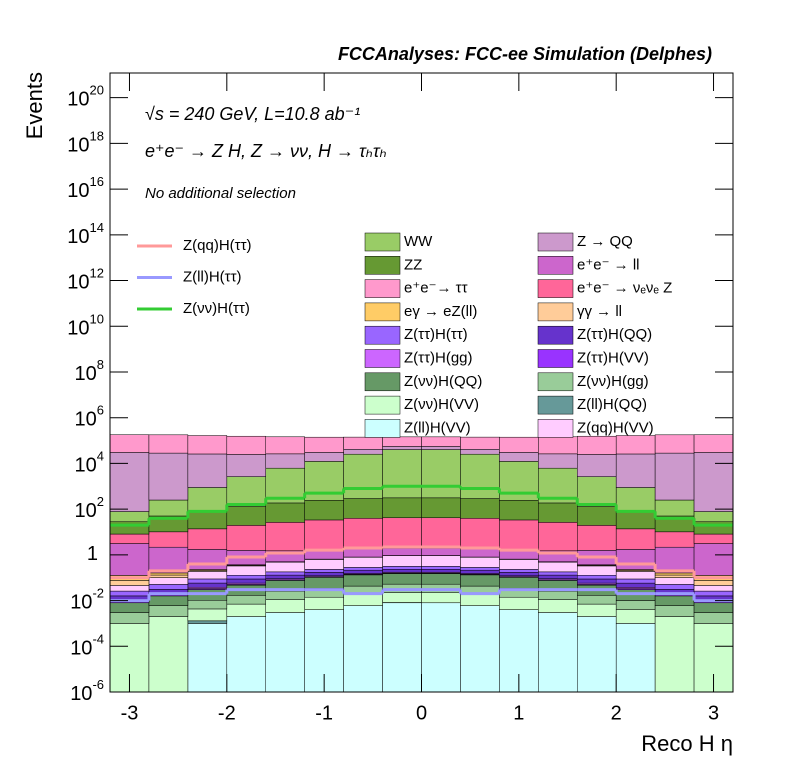 This screenshot has height=772, width=796. I want to click on tick-exponent: 12, so click(97, 273).